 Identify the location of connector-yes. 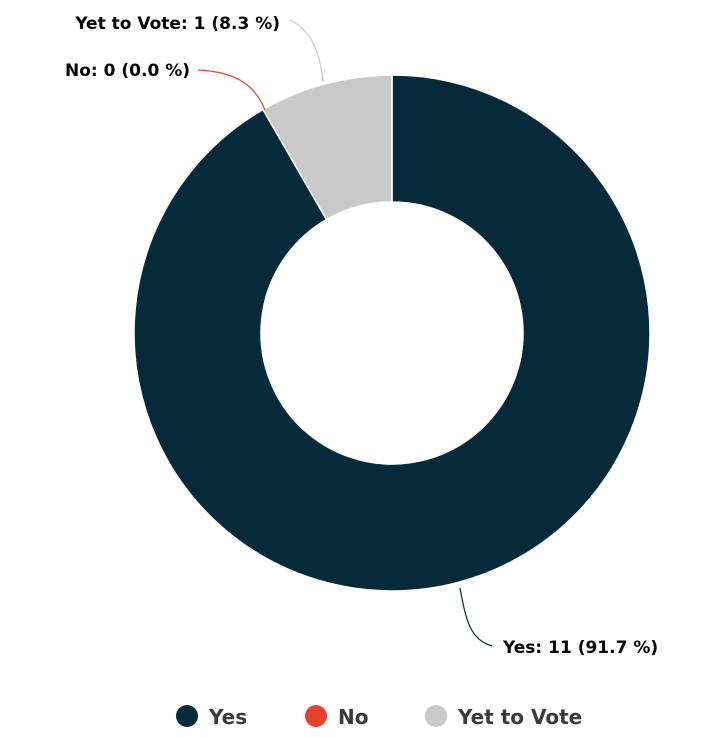
(476, 617).